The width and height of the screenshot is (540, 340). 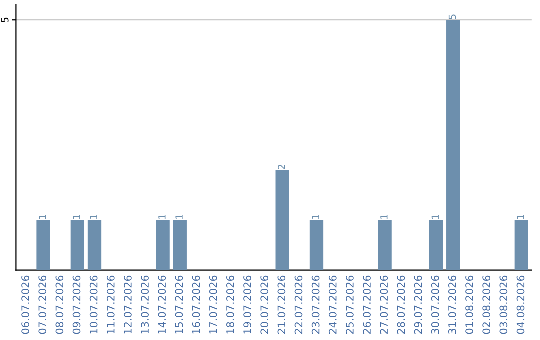 What do you see at coordinates (282, 167) in the screenshot?
I see `data-label: 2` at bounding box center [282, 167].